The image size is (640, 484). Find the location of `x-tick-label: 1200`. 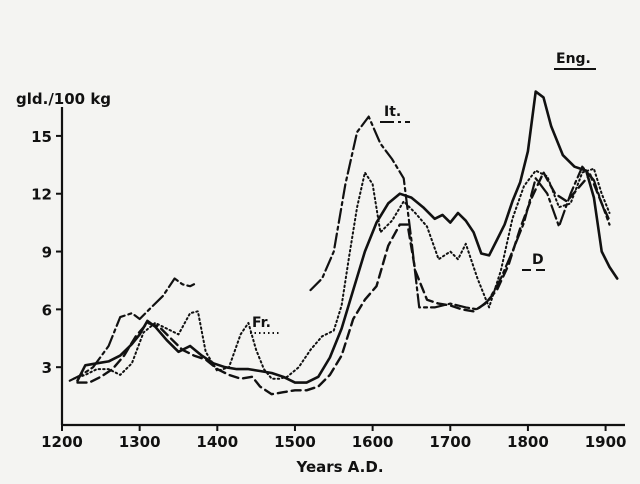

x-tick-label: 1200 is located at coordinates (62, 442).